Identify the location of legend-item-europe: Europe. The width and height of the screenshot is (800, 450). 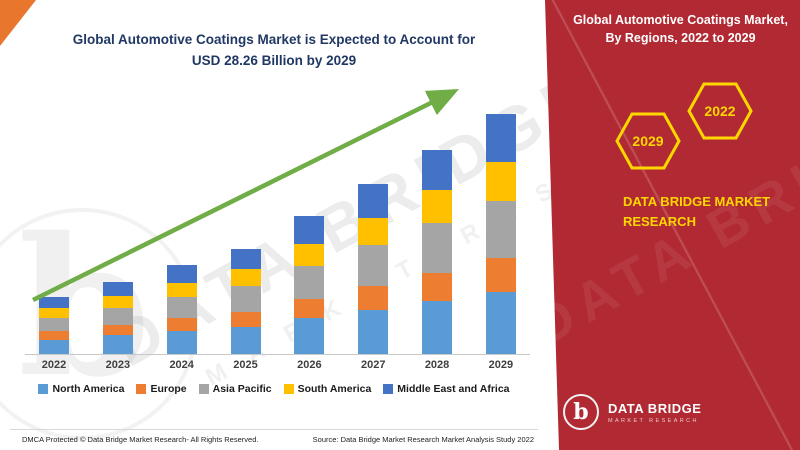
(161, 389).